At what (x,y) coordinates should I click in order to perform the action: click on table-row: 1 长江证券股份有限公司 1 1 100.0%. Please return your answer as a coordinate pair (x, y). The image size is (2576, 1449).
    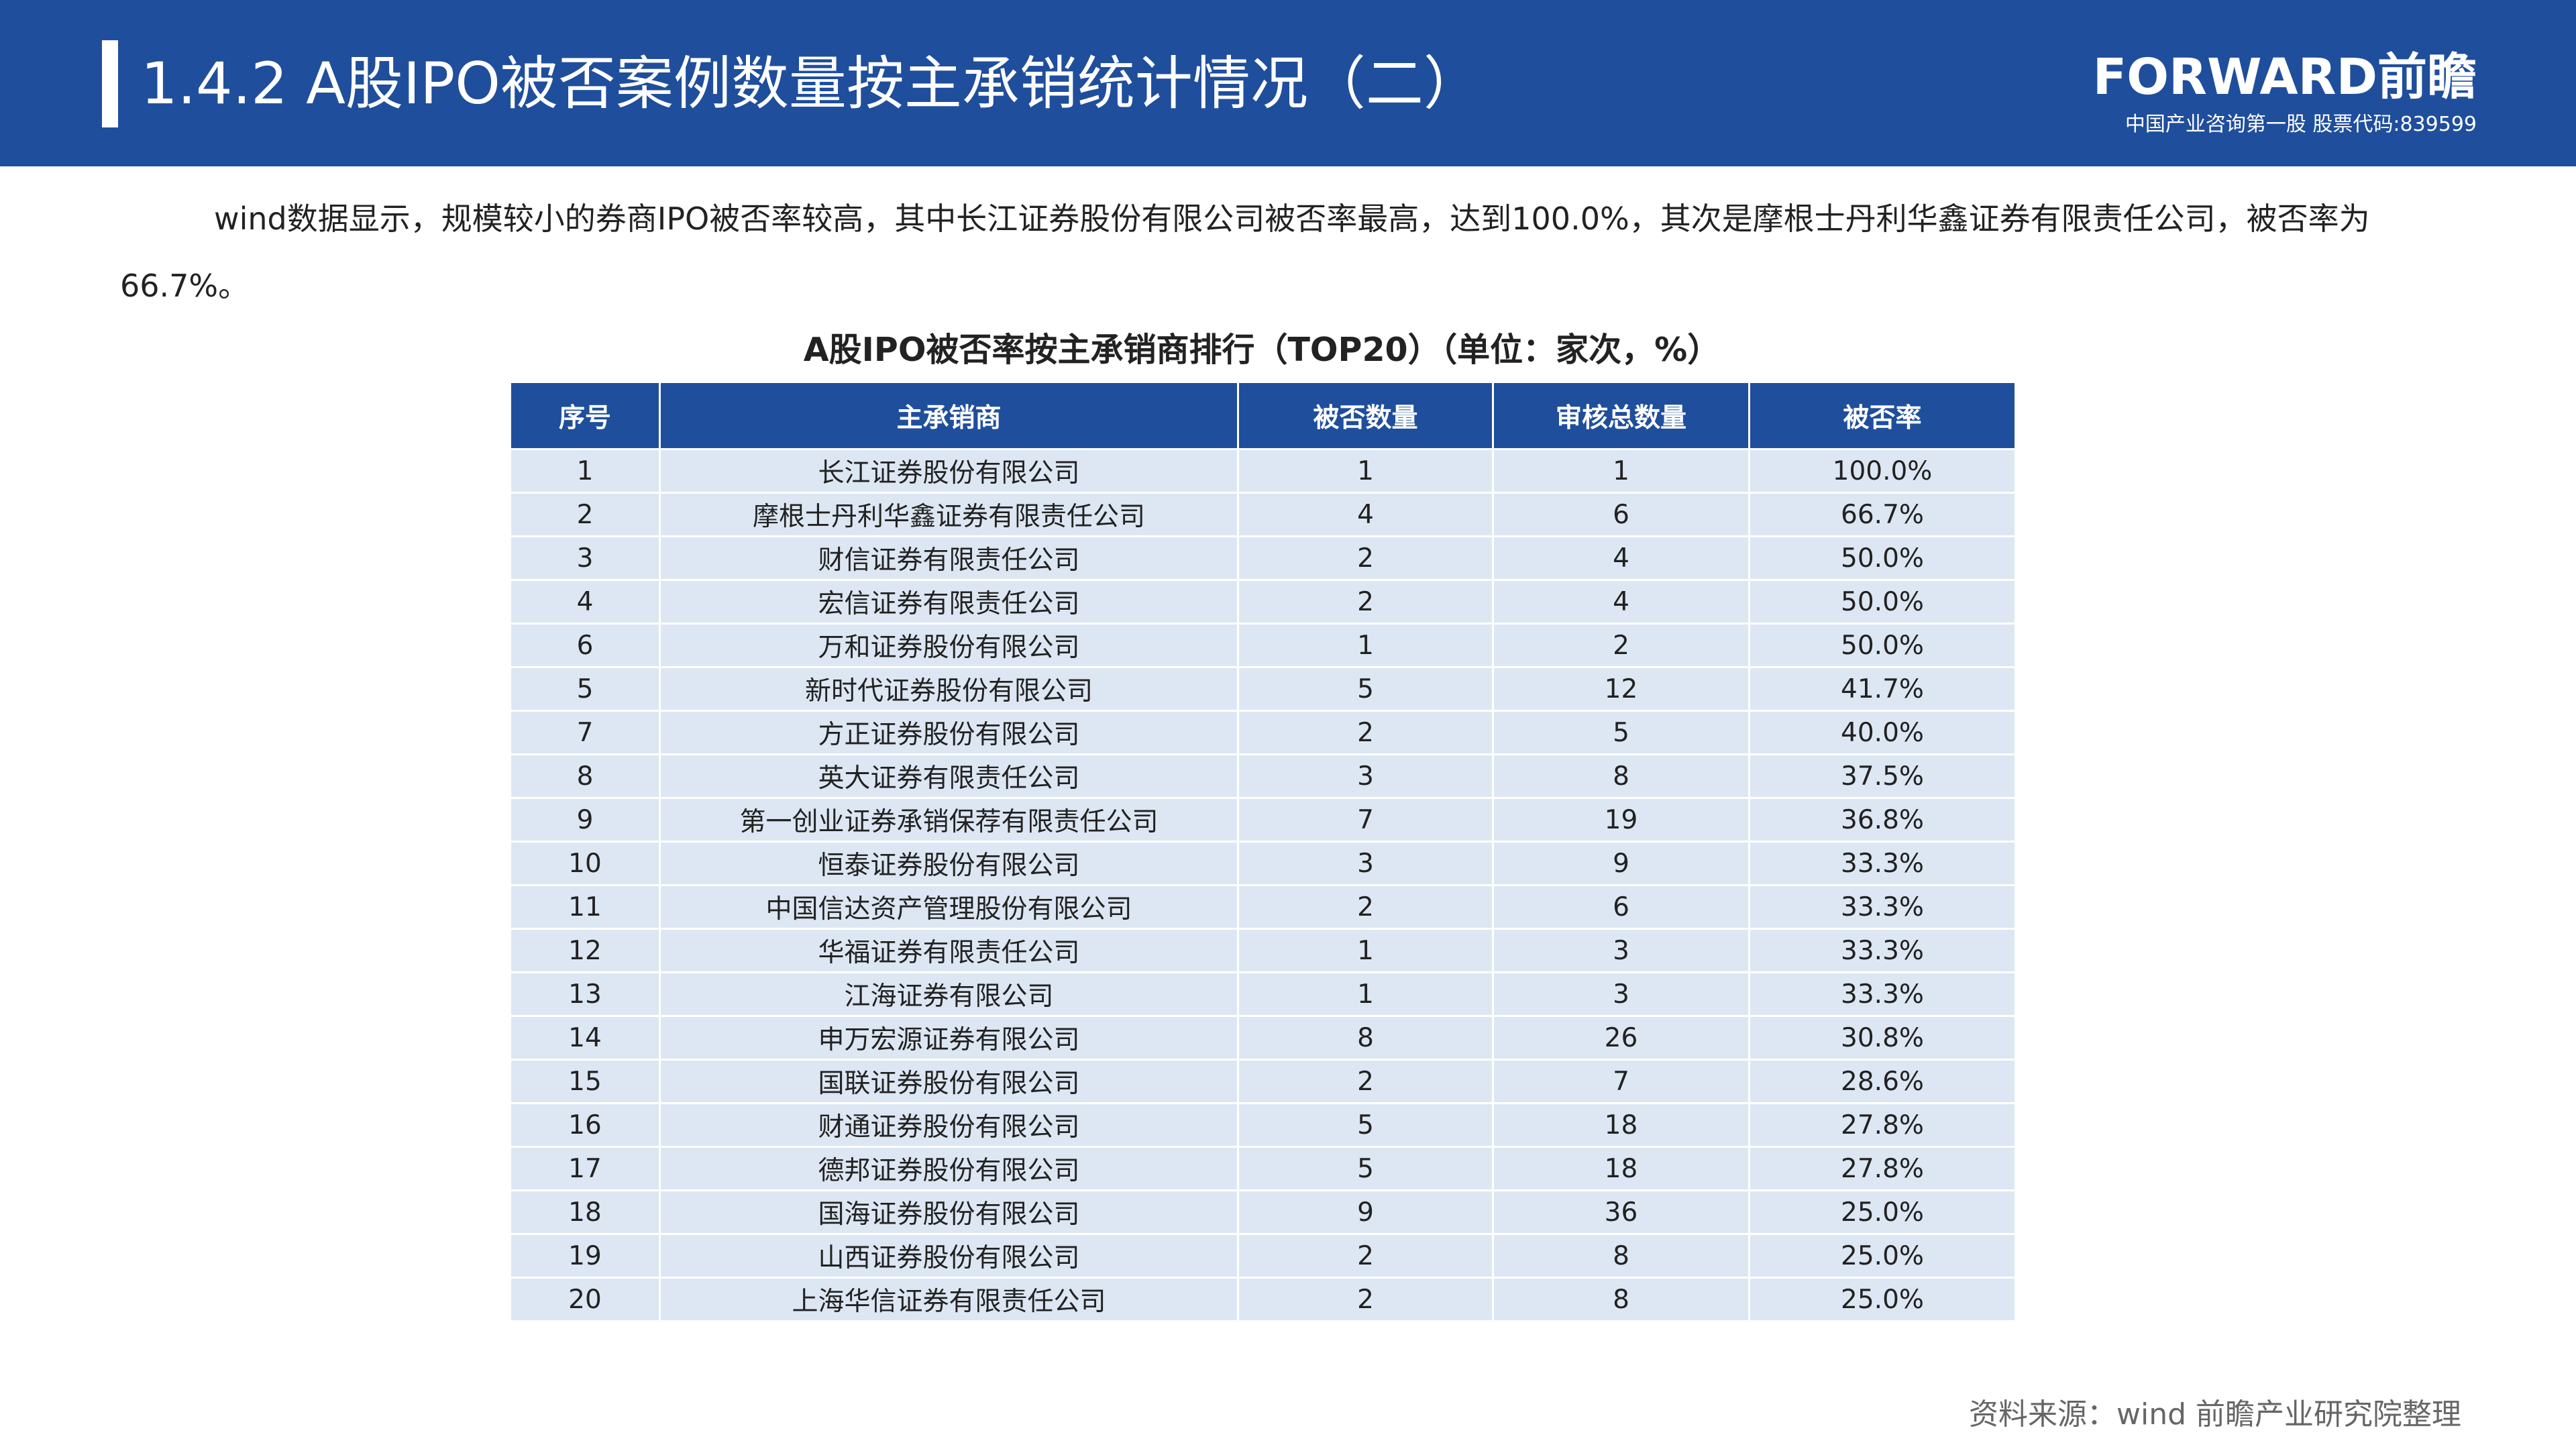
    Looking at the image, I should click on (1263, 471).